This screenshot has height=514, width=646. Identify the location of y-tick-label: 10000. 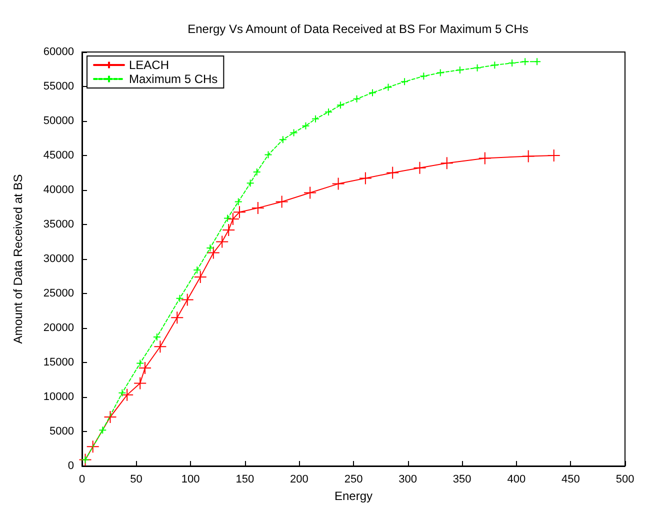
(58, 397).